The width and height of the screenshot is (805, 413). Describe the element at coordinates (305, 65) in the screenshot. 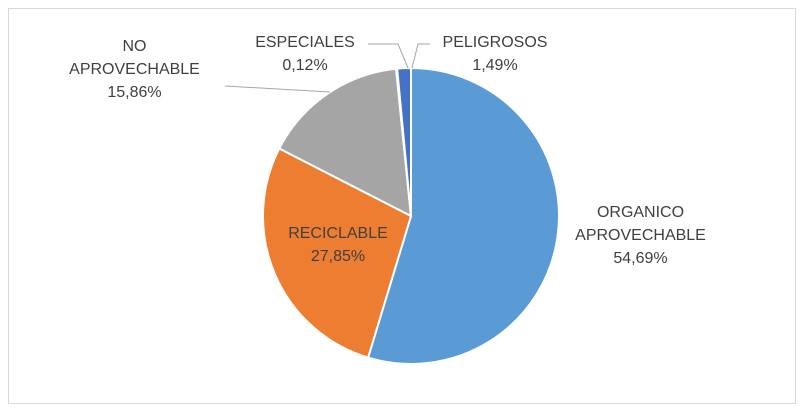

I see `value-label: 0,12%` at that location.